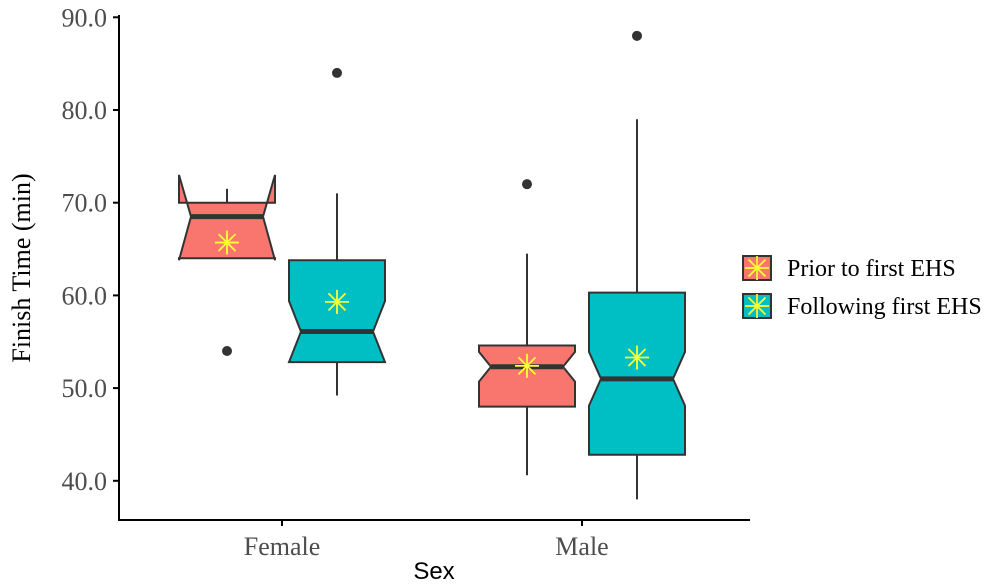 The width and height of the screenshot is (1003, 585). I want to click on y-tick-label: 80.0, so click(85, 110).